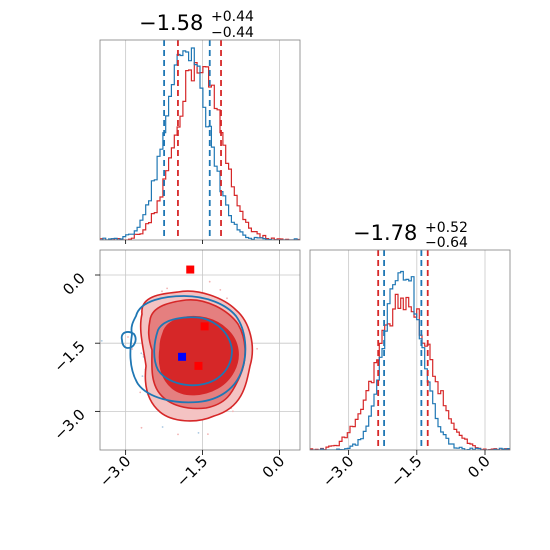 The image size is (550, 550). Describe the element at coordinates (69, 424) in the screenshot. I see `y-tick-label: −3.0` at that location.